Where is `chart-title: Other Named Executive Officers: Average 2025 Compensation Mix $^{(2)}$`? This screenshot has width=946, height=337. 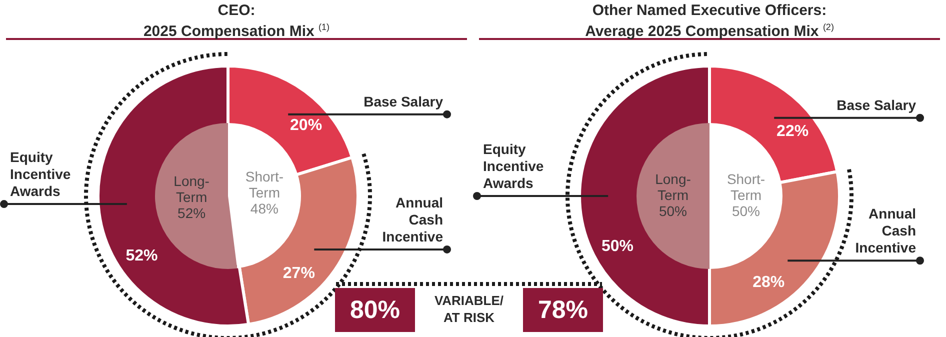 chart-title: Other Named Executive Officers: Average 2025 Compensation Mix $^{(2)}$ is located at coordinates (709, 21).